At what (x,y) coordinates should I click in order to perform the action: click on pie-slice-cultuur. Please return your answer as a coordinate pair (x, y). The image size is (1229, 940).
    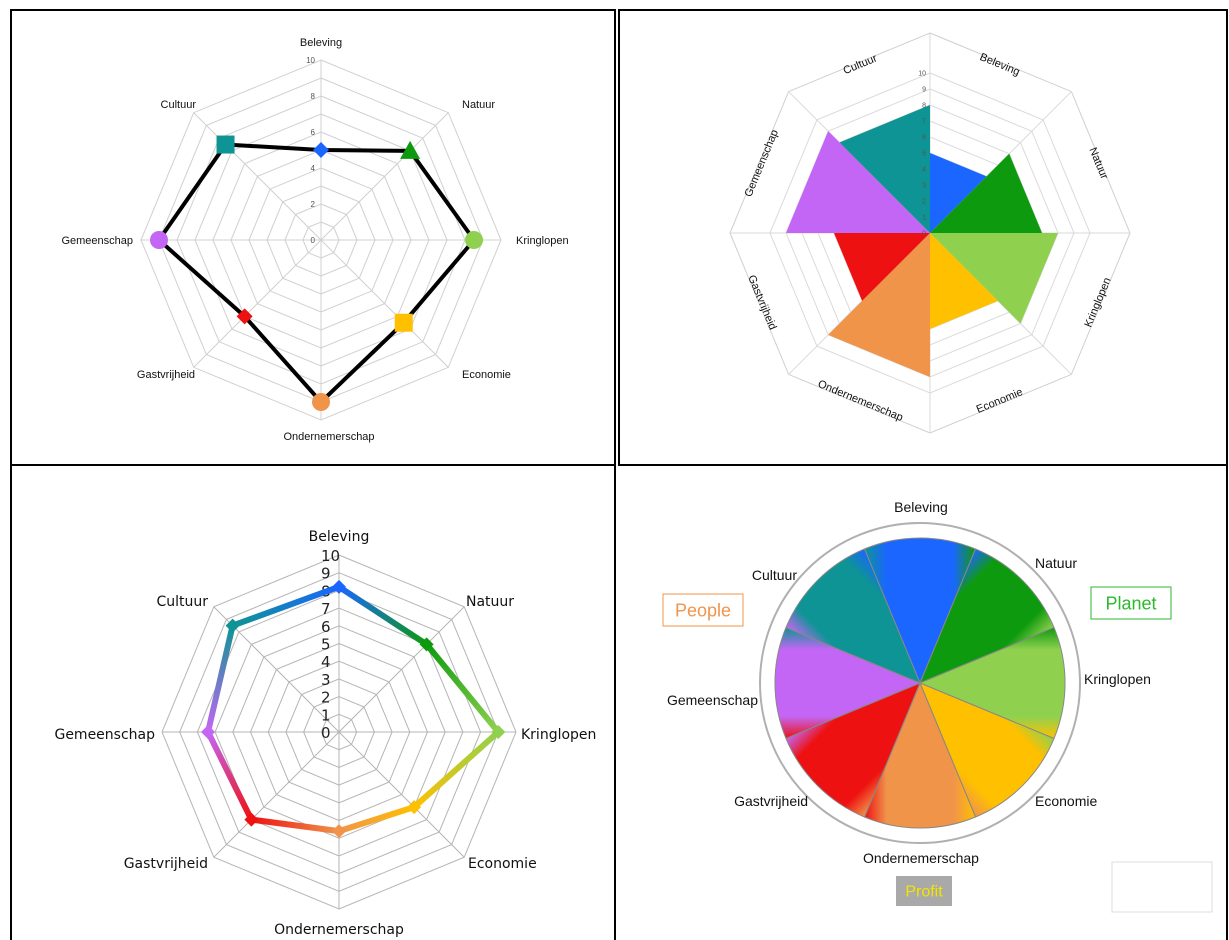
    Looking at the image, I should click on (853, 616).